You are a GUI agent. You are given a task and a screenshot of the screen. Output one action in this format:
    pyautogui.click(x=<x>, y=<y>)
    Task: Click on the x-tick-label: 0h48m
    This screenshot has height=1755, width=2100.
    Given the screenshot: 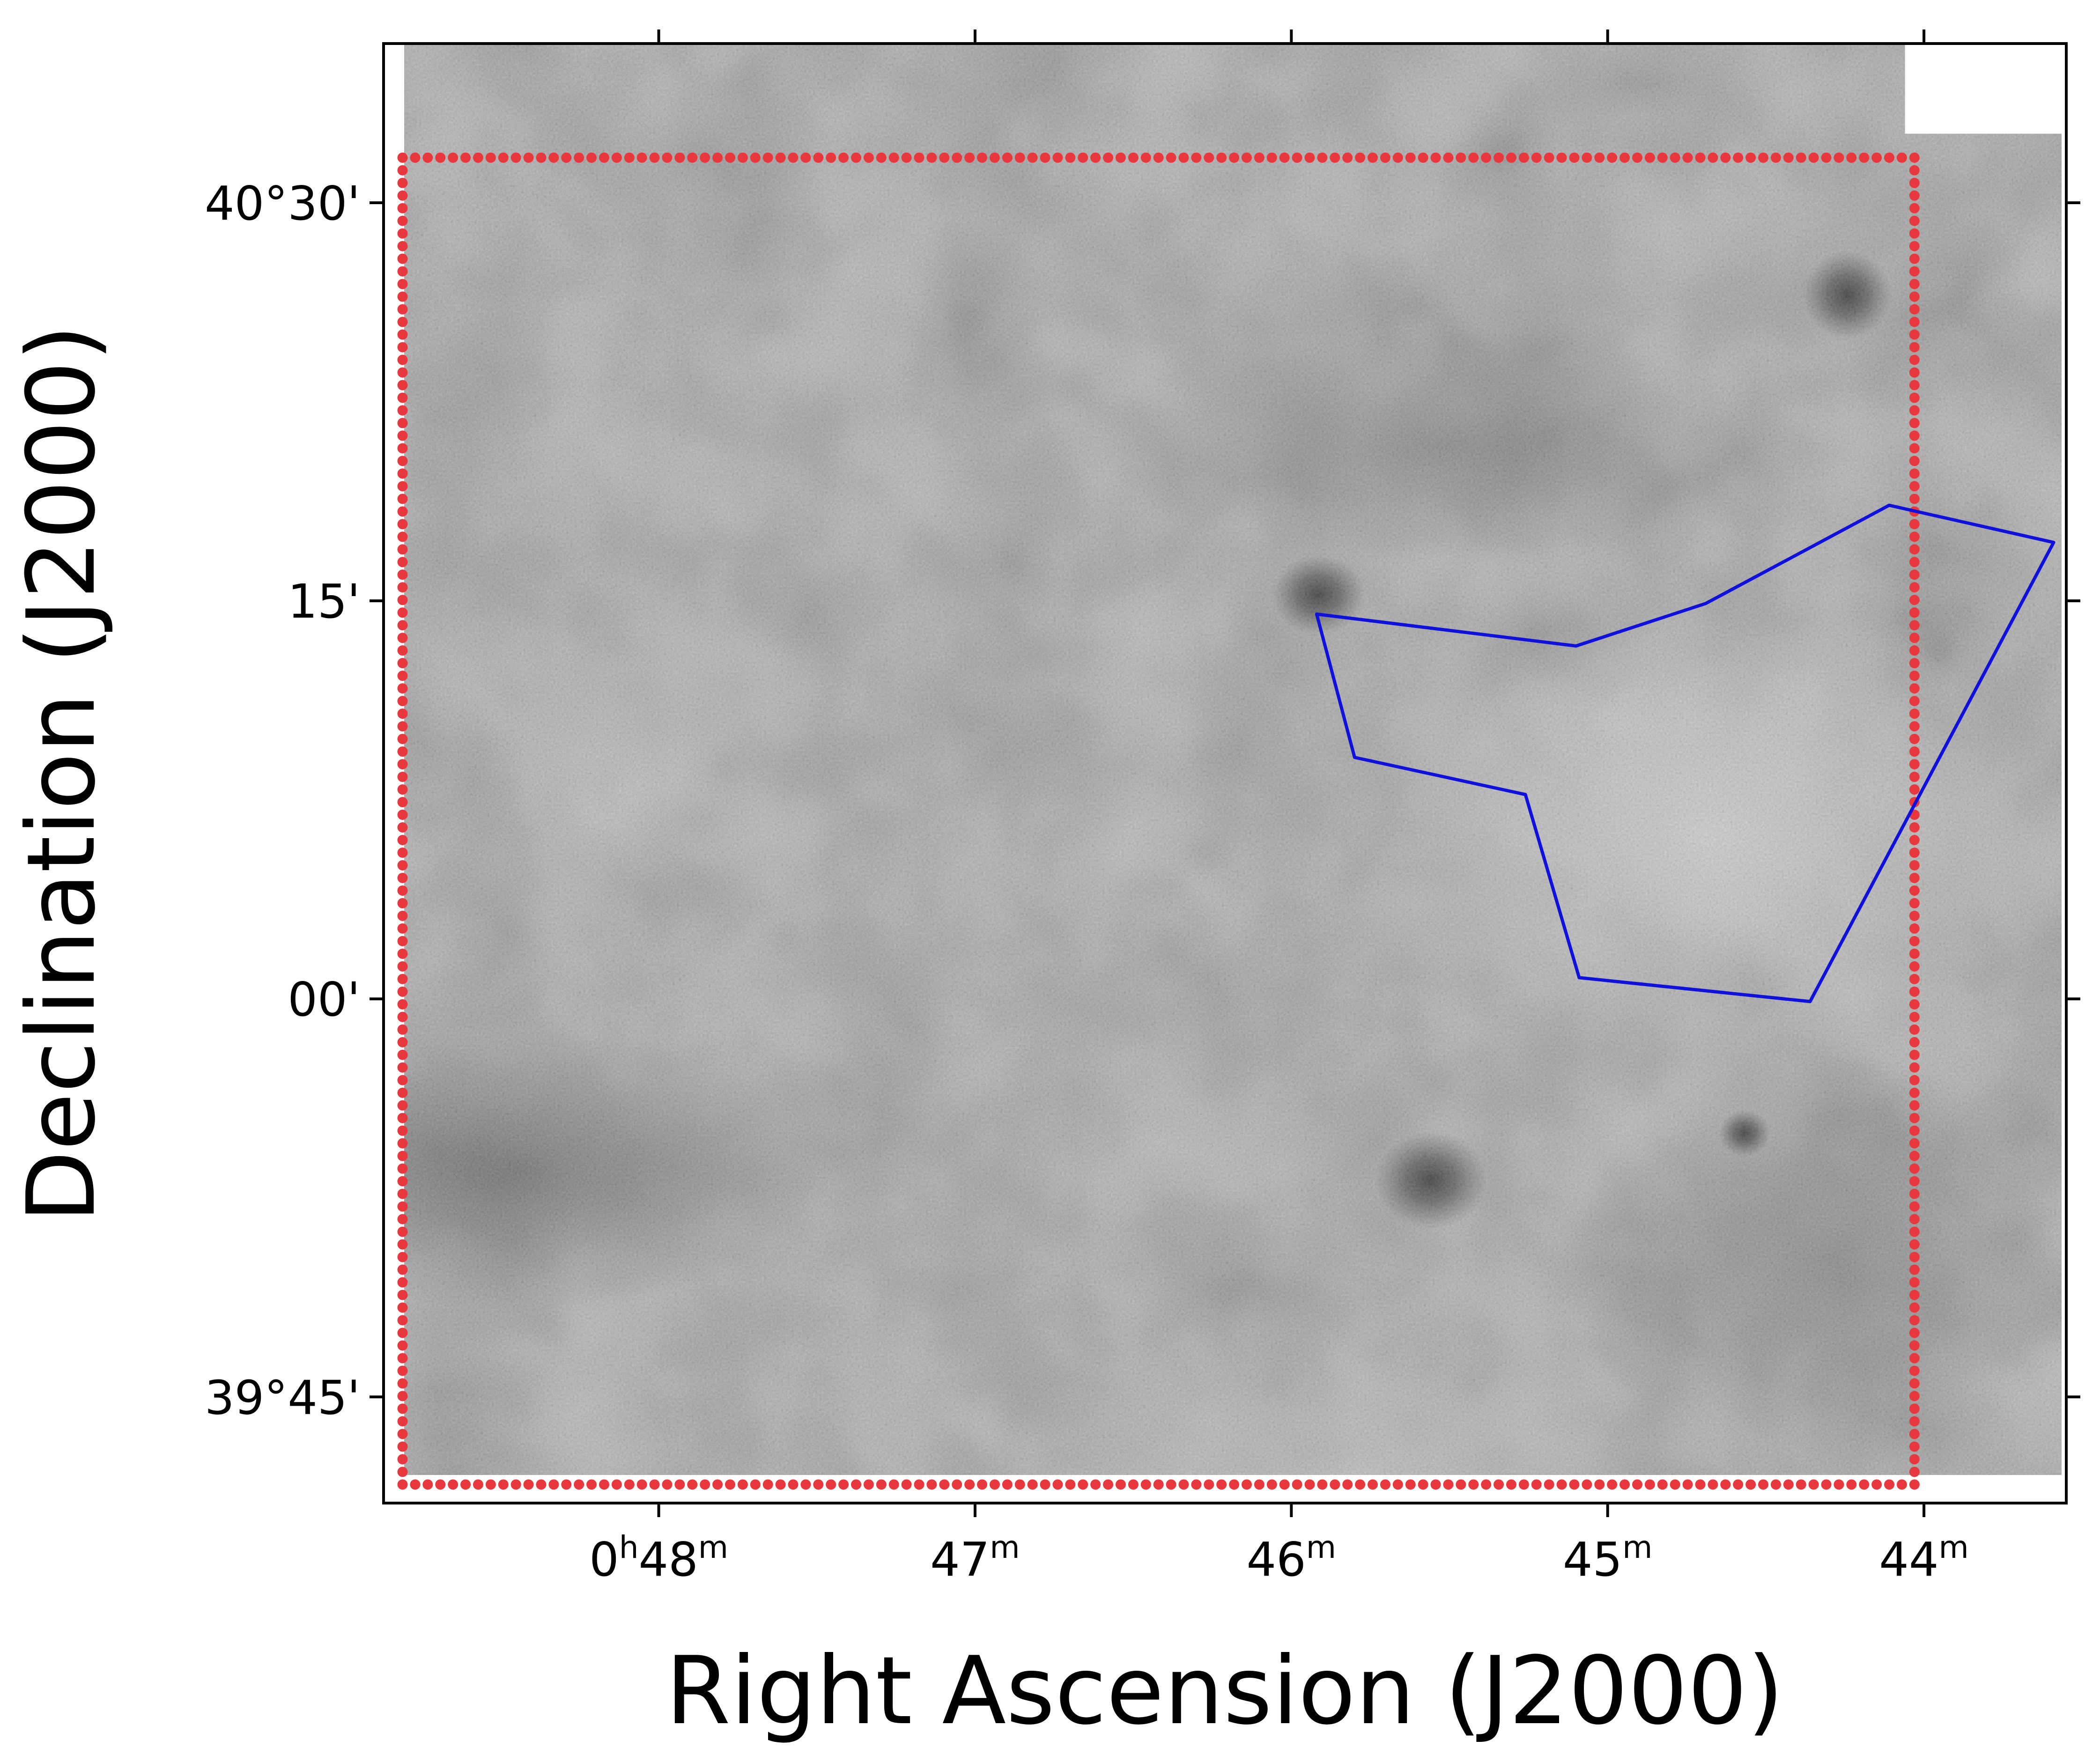 What is the action you would take?
    pyautogui.click(x=658, y=1558)
    